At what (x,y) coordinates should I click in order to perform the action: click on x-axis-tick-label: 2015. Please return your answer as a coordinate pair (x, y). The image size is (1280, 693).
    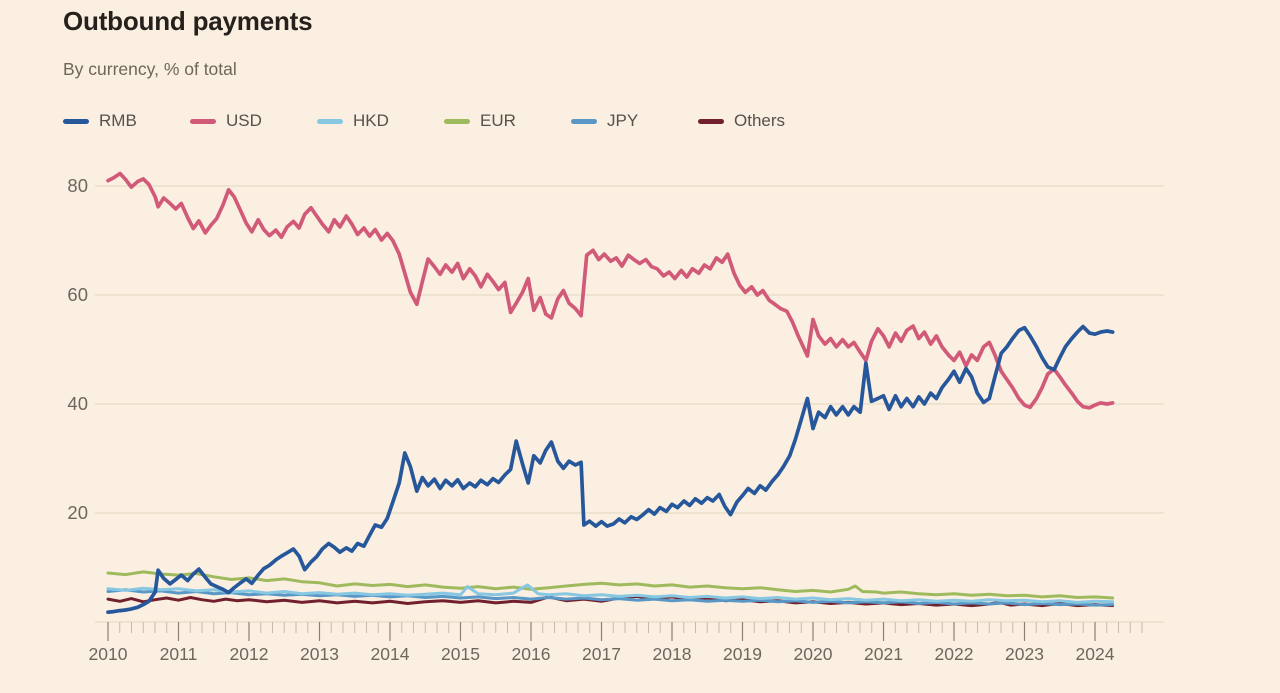
    Looking at the image, I should click on (460, 654).